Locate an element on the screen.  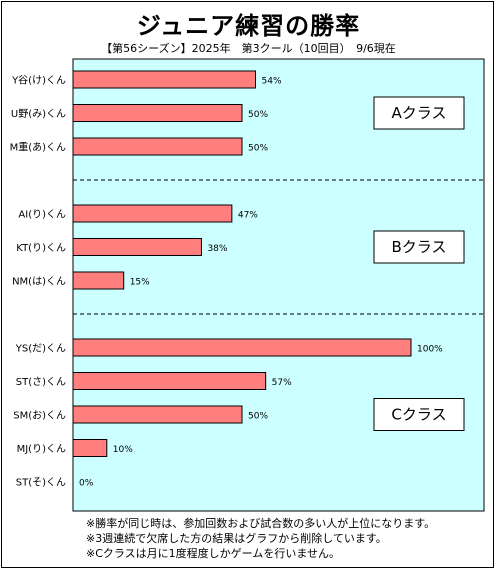
note-line: ※Cクラスは月に1度程度しかゲームを行いません。 is located at coordinates (213, 553).